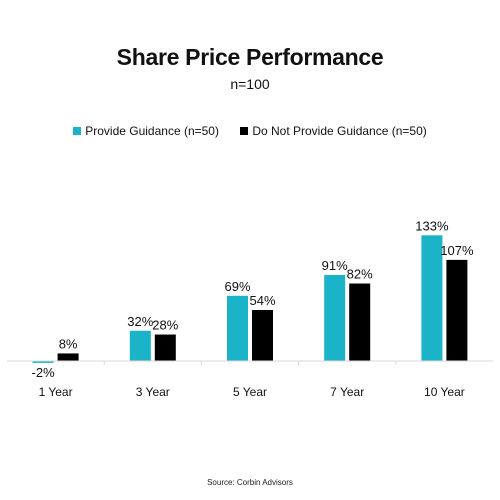 This screenshot has width=500, height=500. I want to click on x-tick-label-3-year: 3 Year, so click(153, 392).